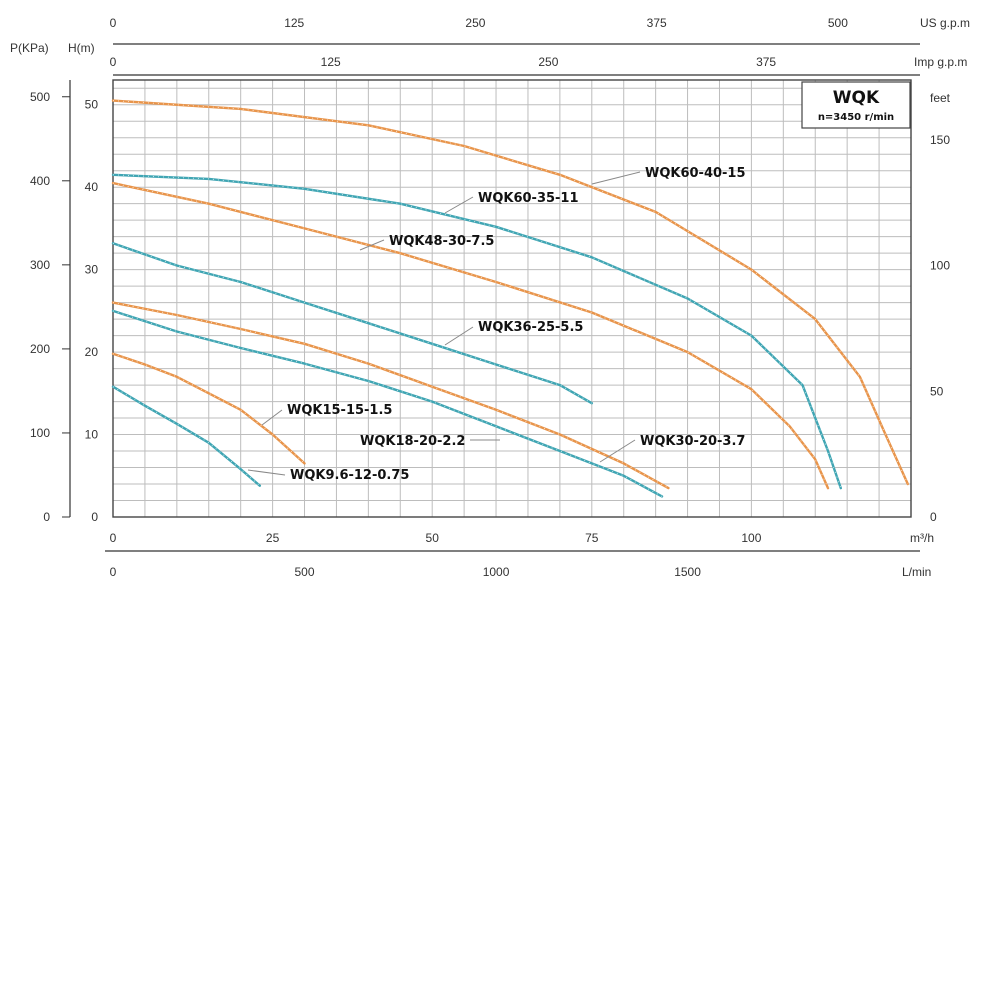  What do you see at coordinates (92, 187) in the screenshot?
I see `y-tick-label: 40` at bounding box center [92, 187].